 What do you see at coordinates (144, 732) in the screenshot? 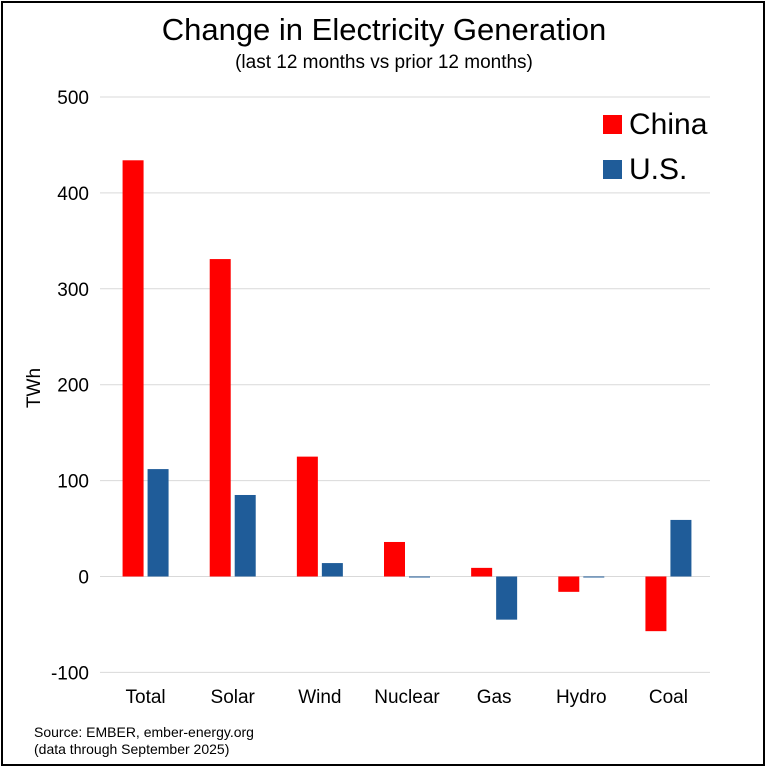
I see `source-text: Source: EMBER, ember-energy.org` at bounding box center [144, 732].